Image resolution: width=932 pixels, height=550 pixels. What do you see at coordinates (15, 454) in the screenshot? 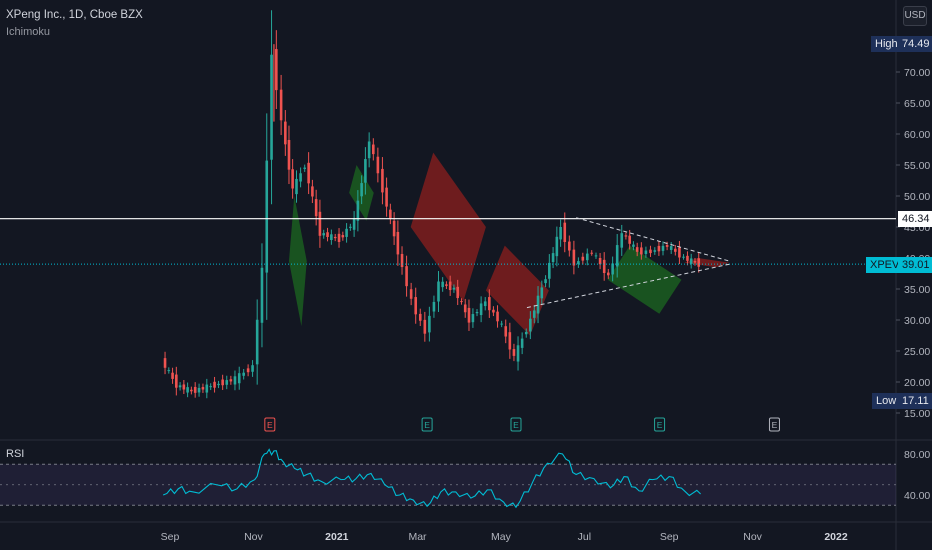
I see `rsi-label: RSI` at bounding box center [15, 454].